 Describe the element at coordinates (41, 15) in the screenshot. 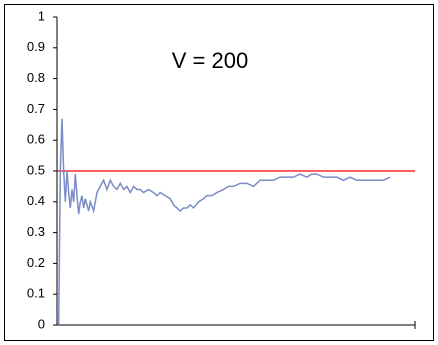

I see `y-tick-label: 1` at that location.